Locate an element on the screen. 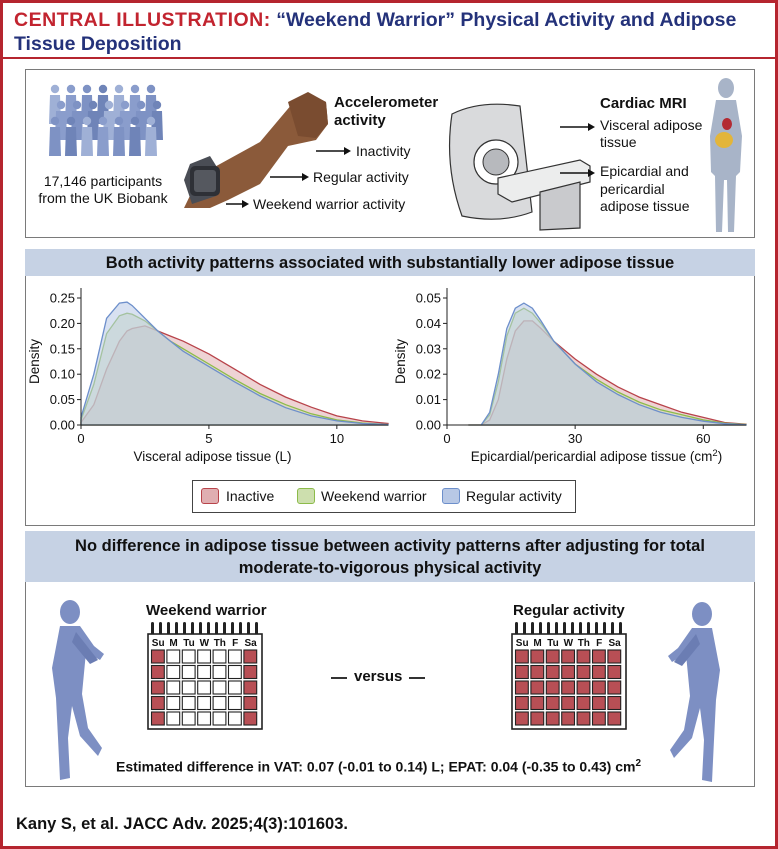  calendar-day-label: Sa is located at coordinates (614, 643).